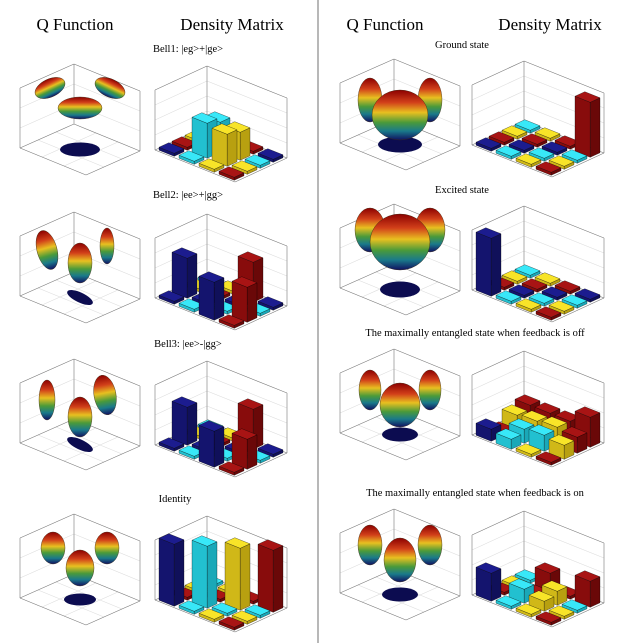  Describe the element at coordinates (75, 24) in the screenshot. I see `header: Q Function` at that location.